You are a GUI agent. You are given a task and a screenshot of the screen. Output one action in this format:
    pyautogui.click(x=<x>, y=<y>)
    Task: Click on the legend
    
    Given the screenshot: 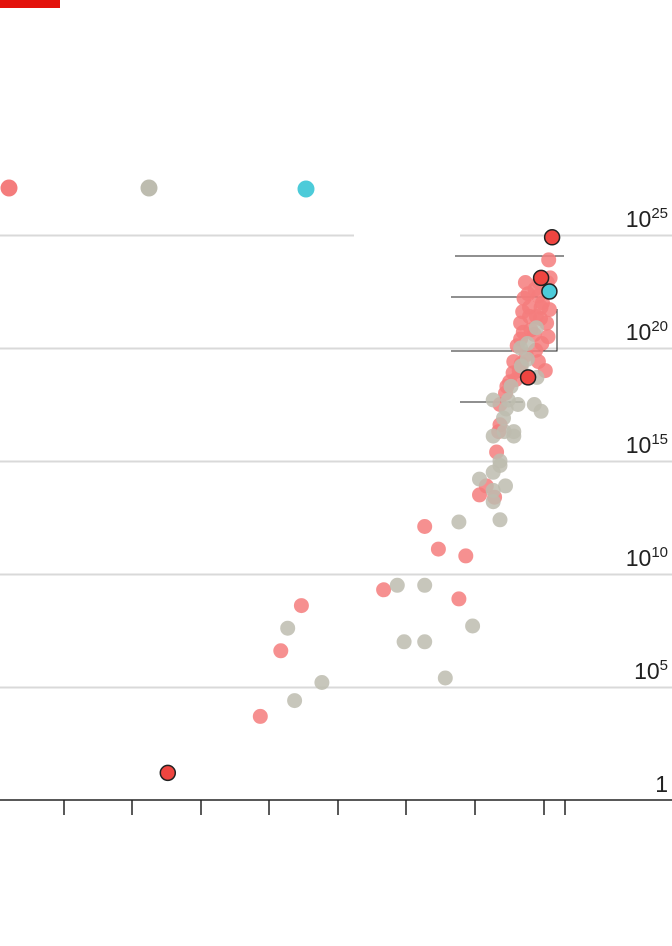 What is the action you would take?
    pyautogui.click(x=157, y=188)
    